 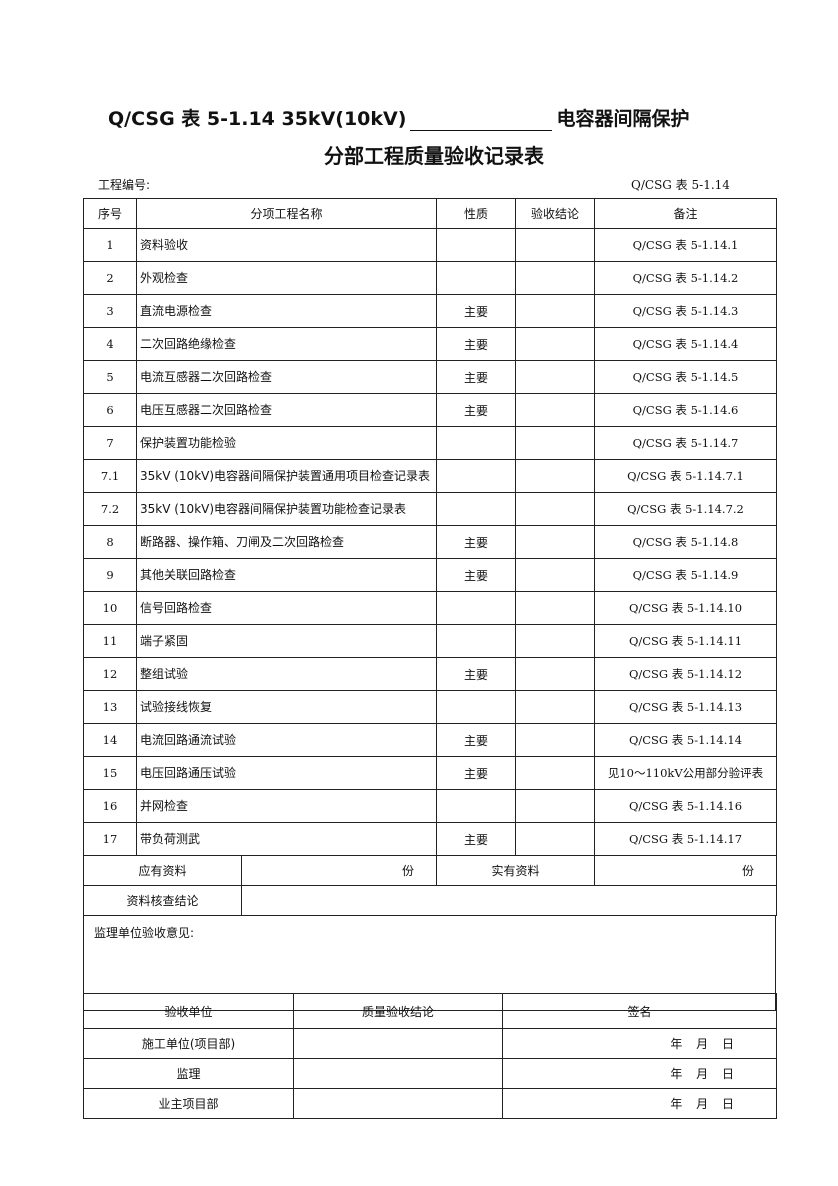 What do you see at coordinates (430, 1011) in the screenshot?
I see `sign-header-row: 验收单位 质量验收结论 签名` at bounding box center [430, 1011].